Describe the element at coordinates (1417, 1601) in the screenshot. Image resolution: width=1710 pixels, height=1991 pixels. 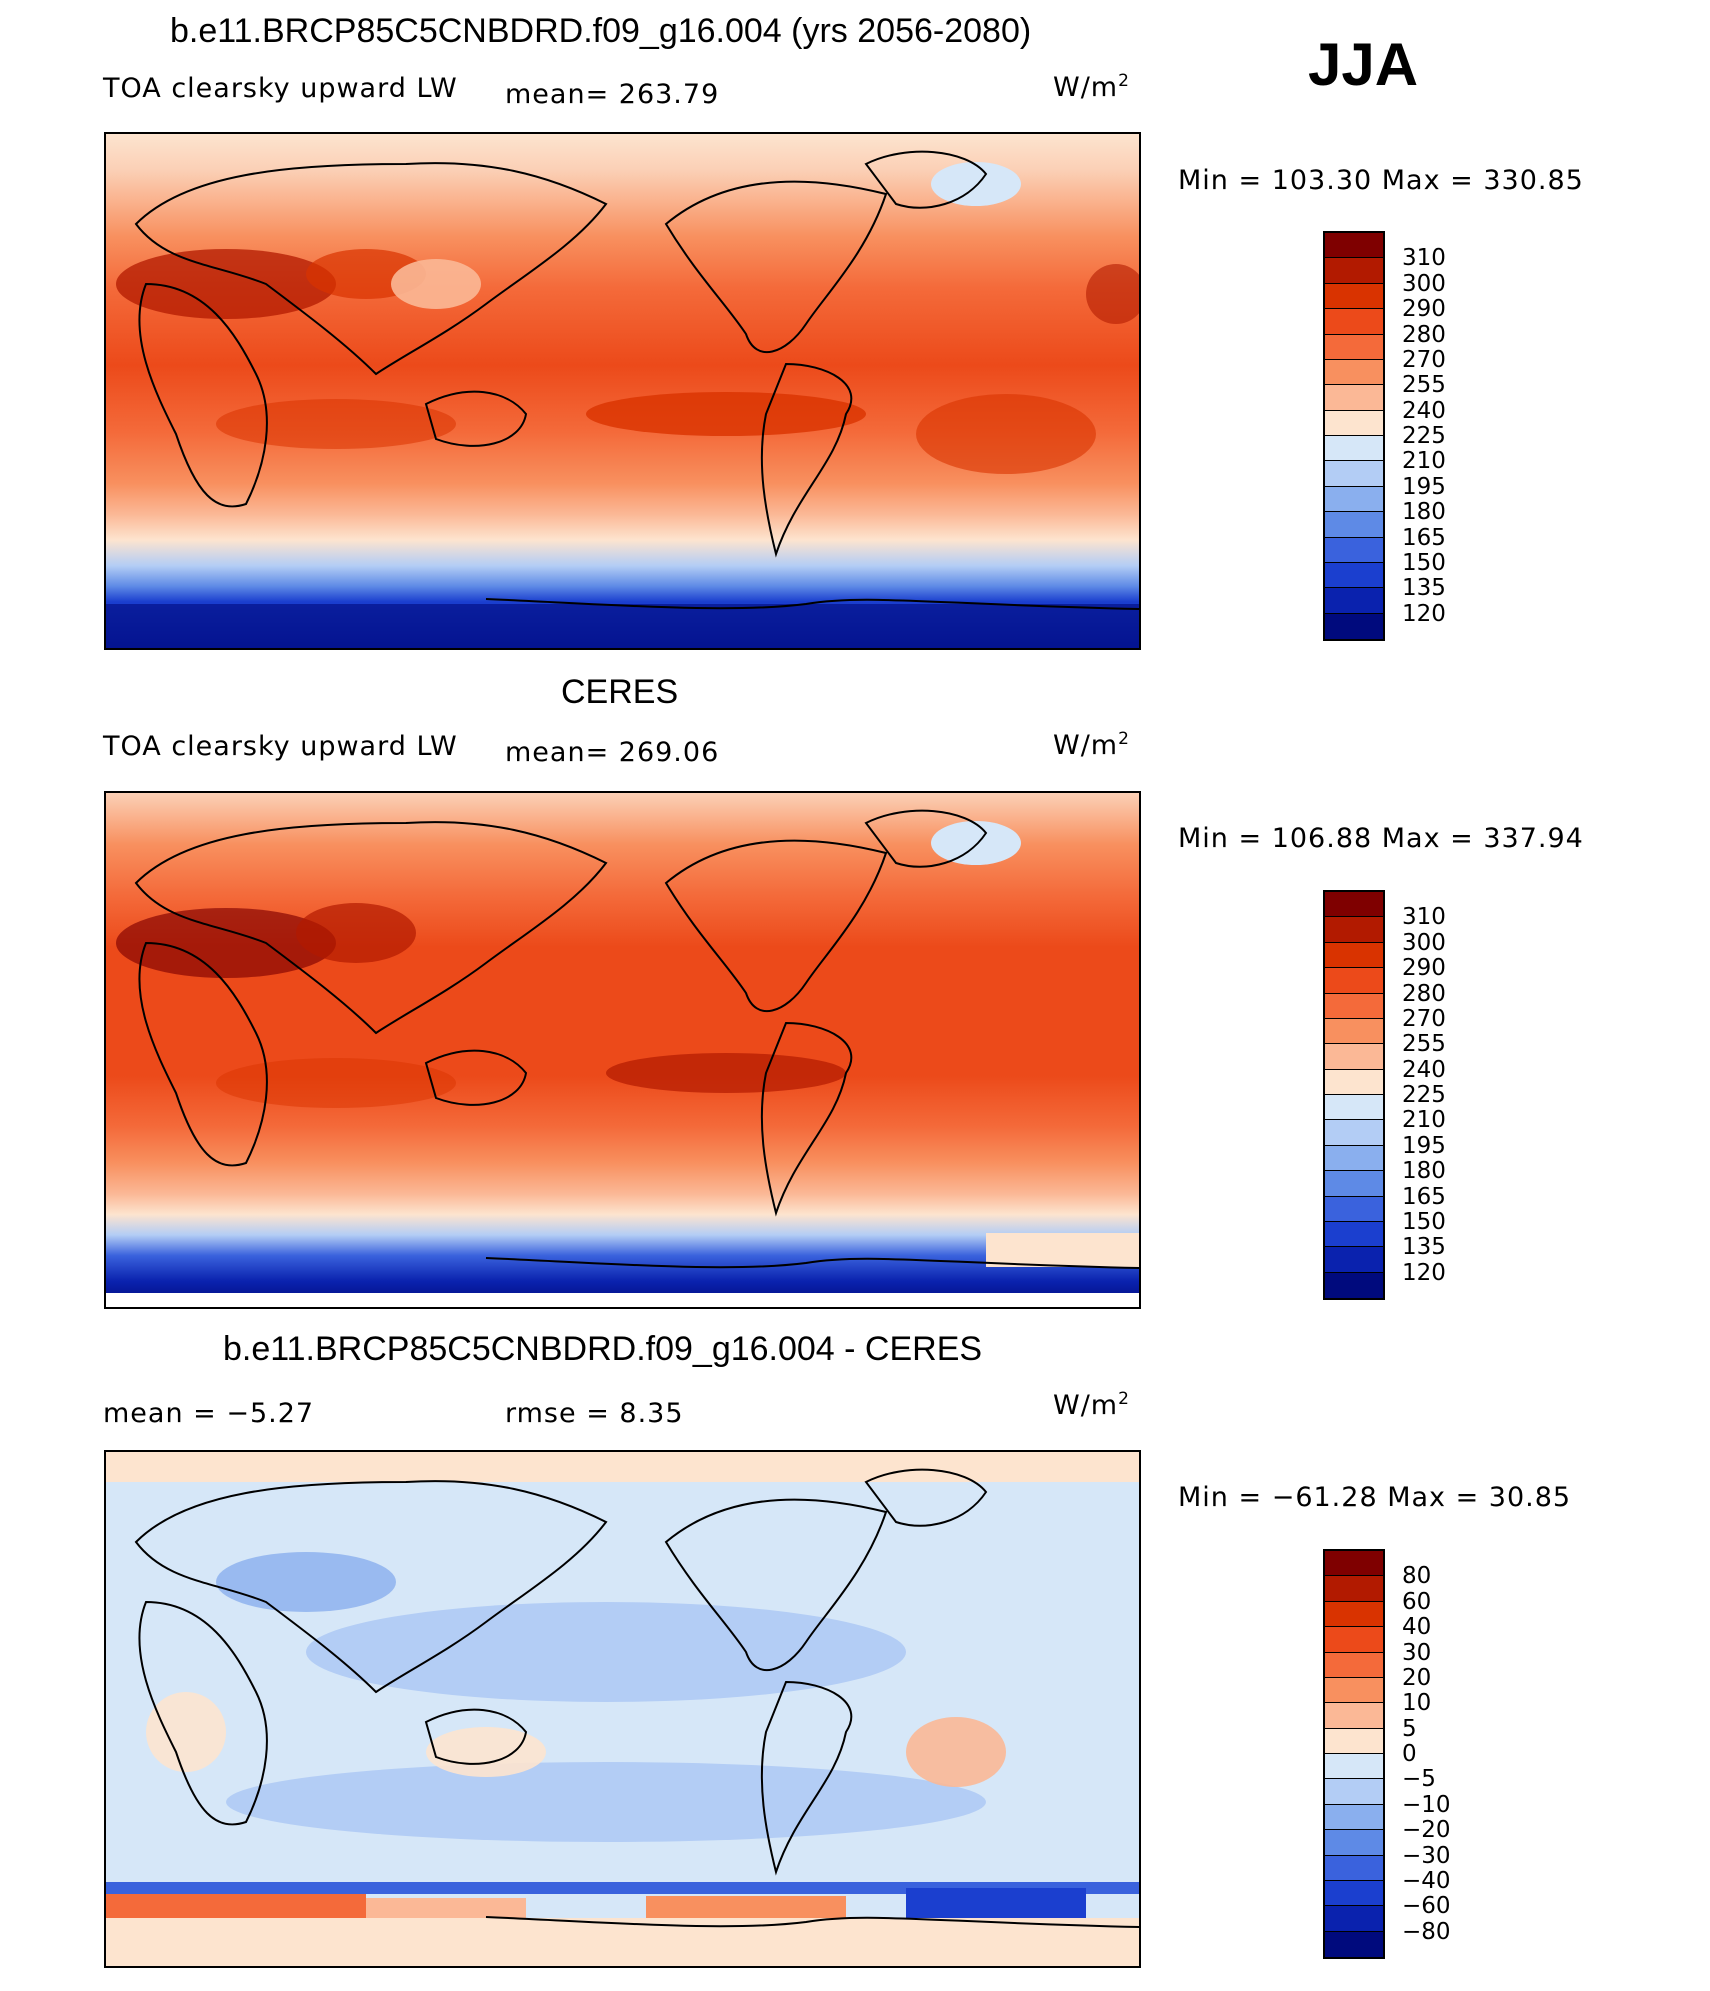
I see `colorbar-tick-label: 60` at that location.